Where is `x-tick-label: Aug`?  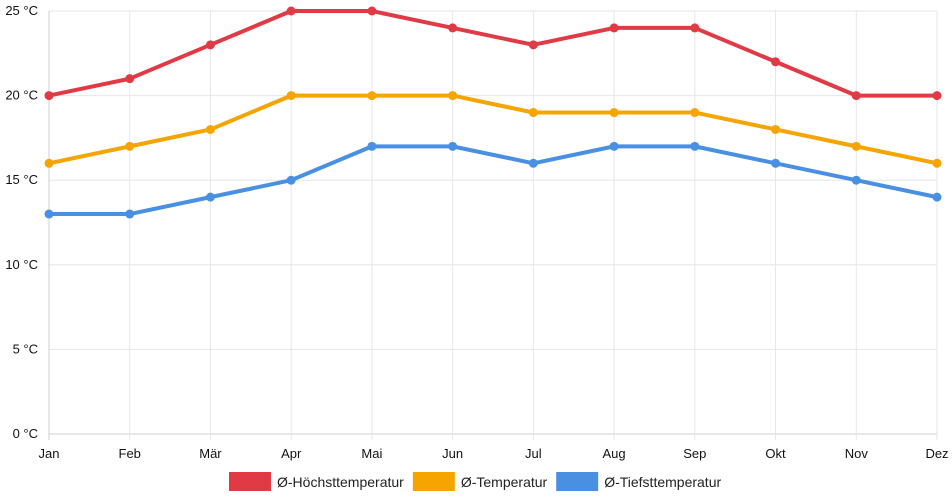
x-tick-label: Aug is located at coordinates (614, 453).